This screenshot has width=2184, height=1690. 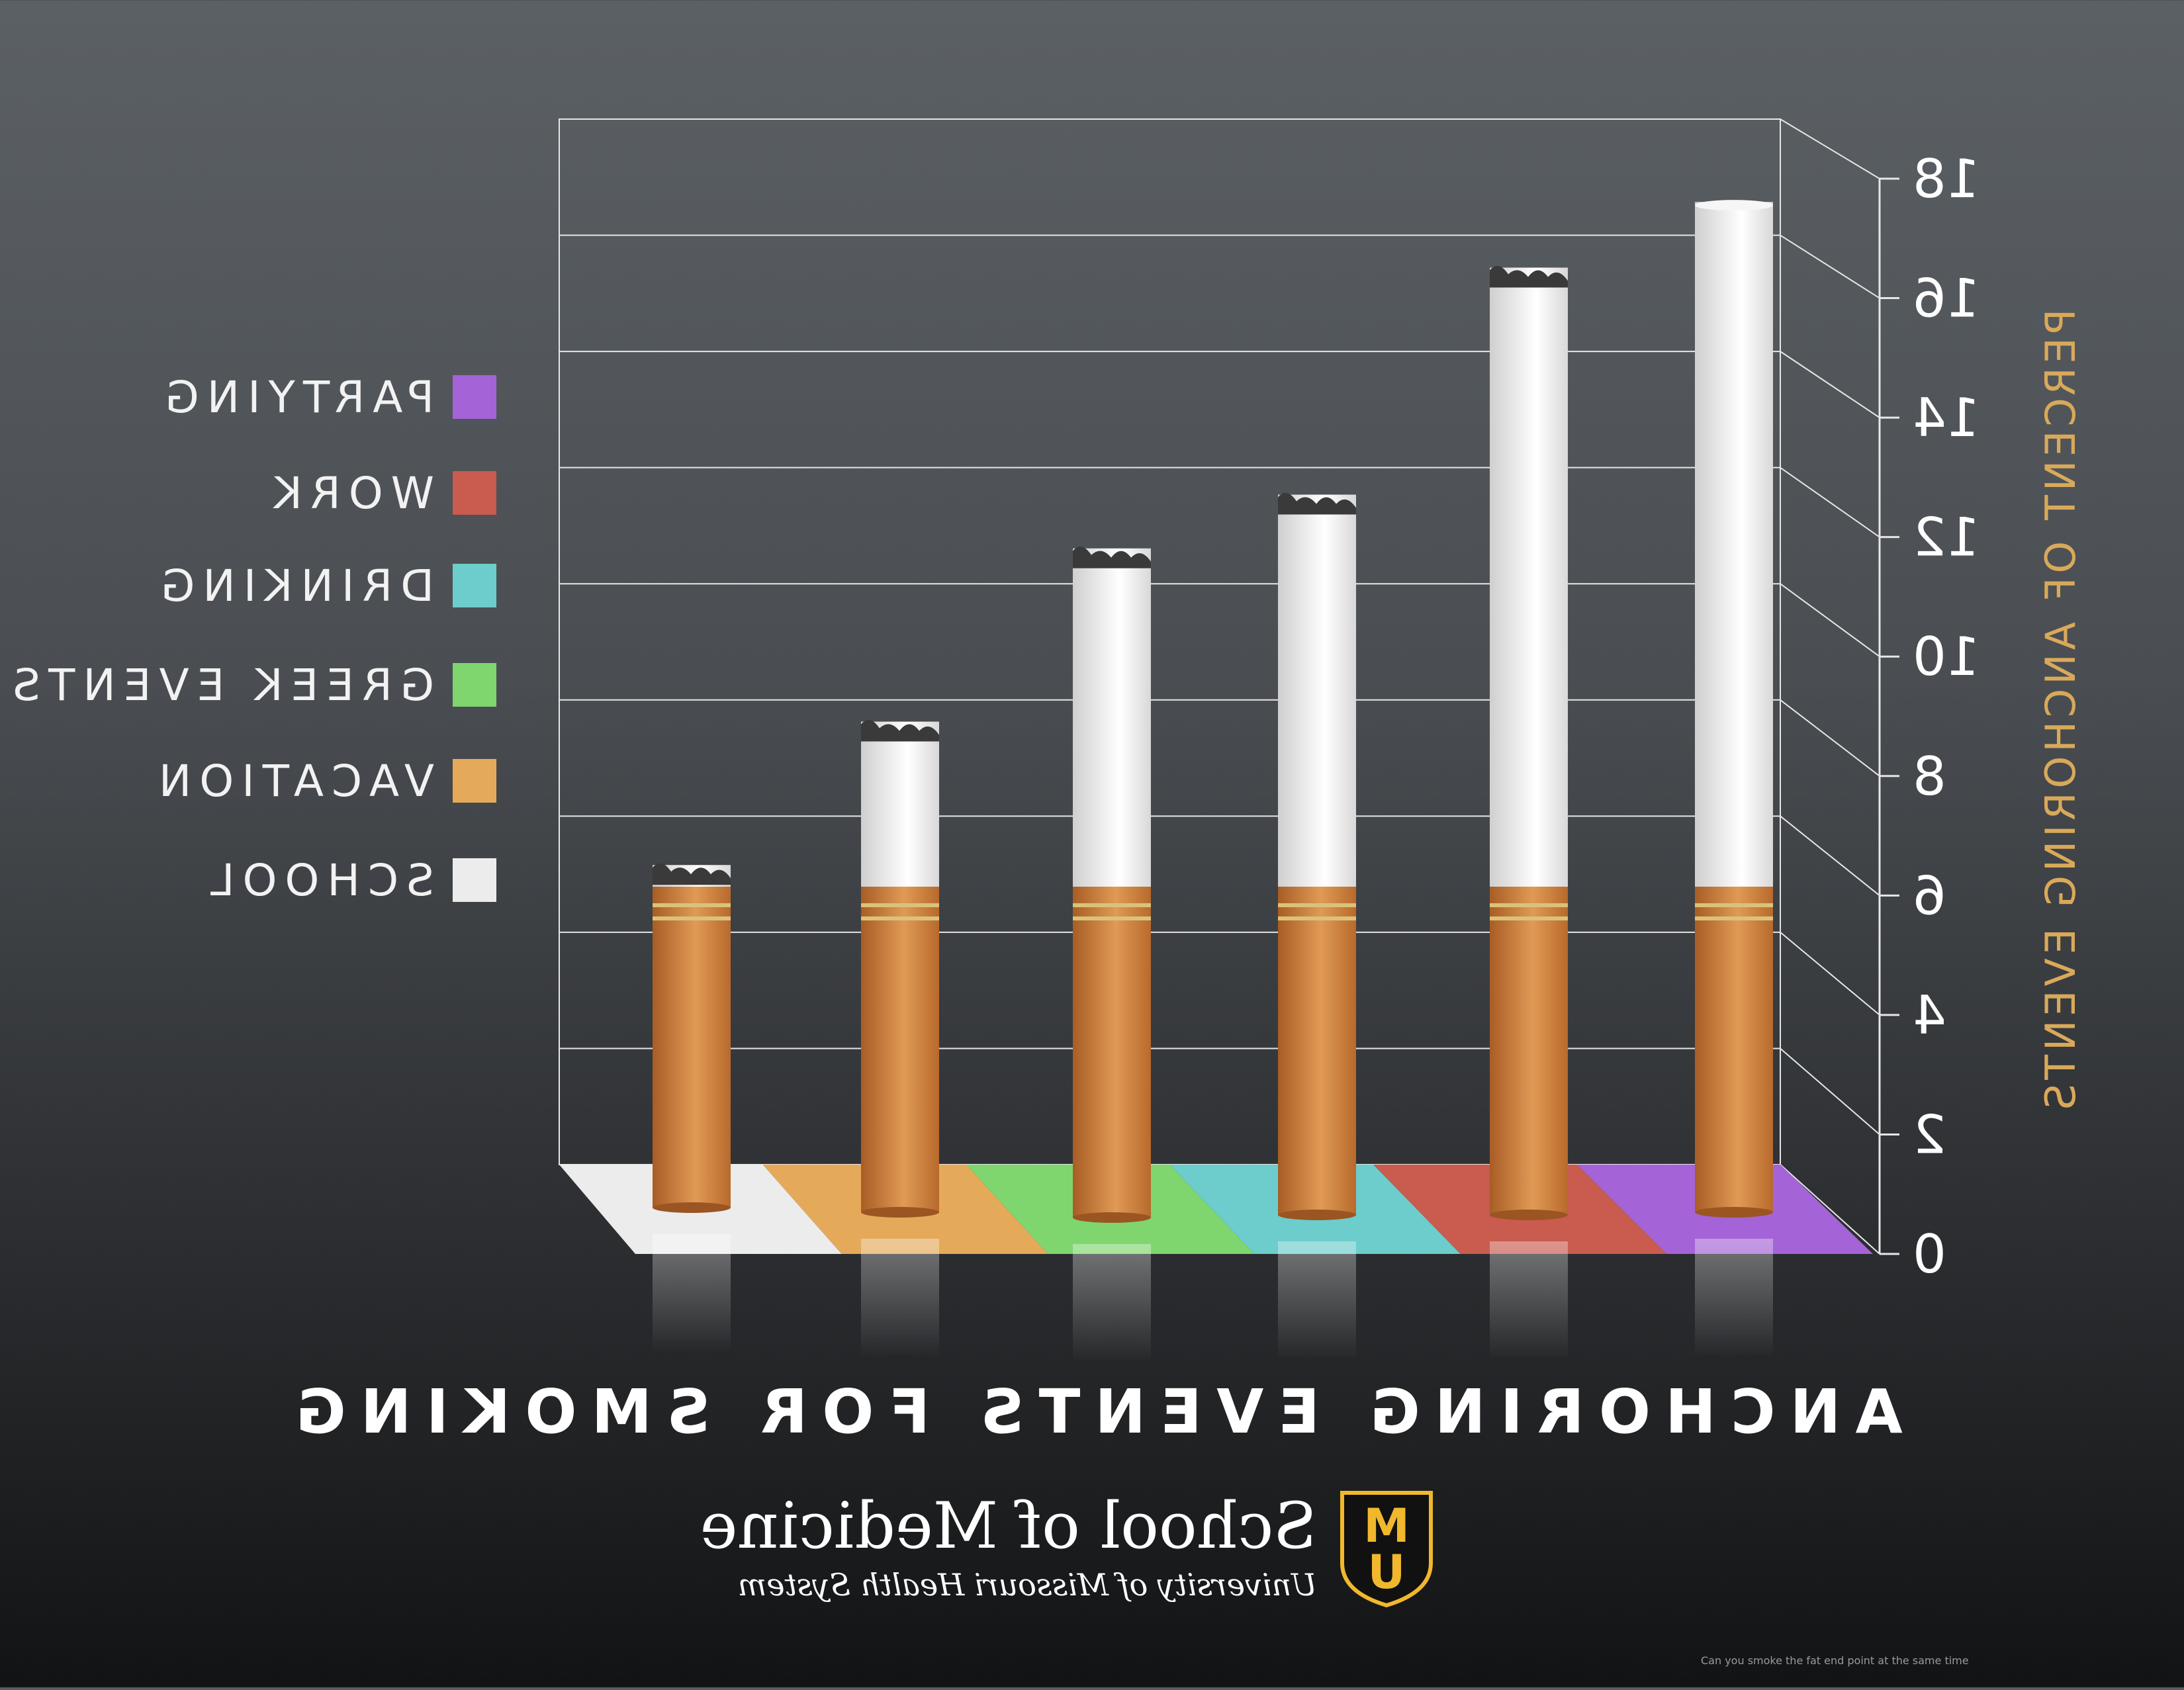 What do you see at coordinates (1092, 1411) in the screenshot?
I see `chart-title: ANCHORING EVENTS FOR SMOKING` at bounding box center [1092, 1411].